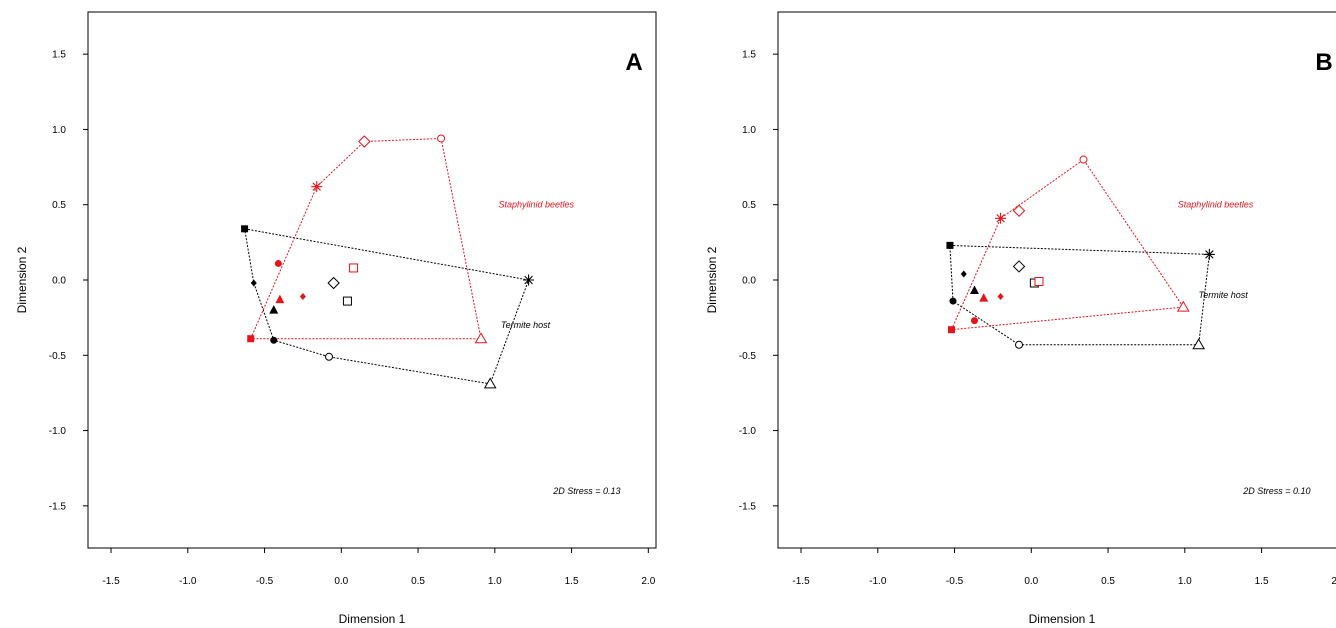 The width and height of the screenshot is (1336, 628). Describe the element at coordinates (1276, 491) in the screenshot. I see `stress-label: 2D Stress = 0.10` at that location.